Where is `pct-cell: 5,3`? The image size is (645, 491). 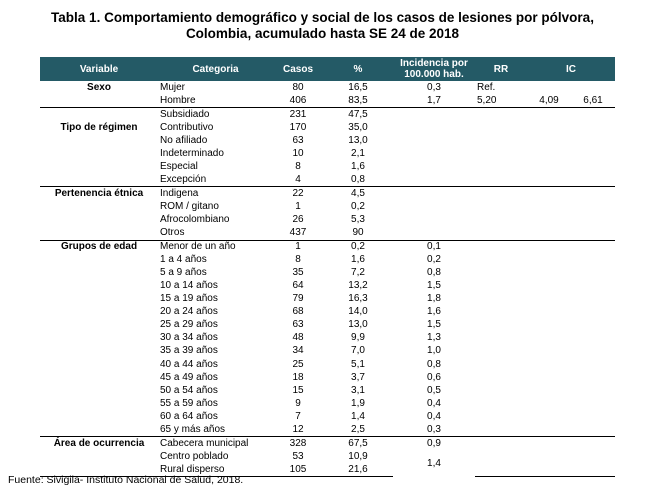
pct-cell: 5,3 is located at coordinates (358, 219).